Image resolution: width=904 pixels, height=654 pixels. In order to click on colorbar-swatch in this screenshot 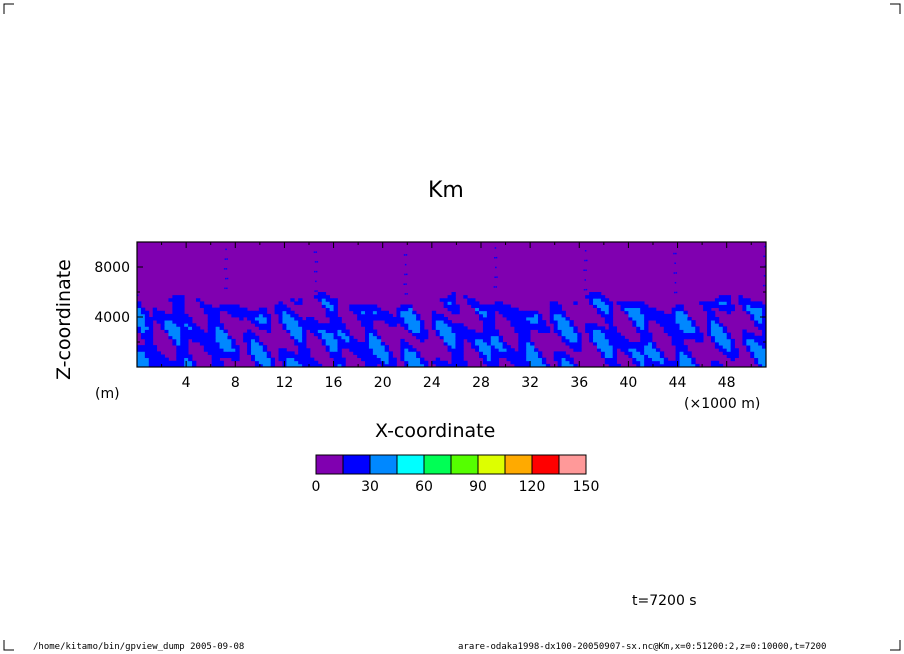, I will do `click(491, 464)`.